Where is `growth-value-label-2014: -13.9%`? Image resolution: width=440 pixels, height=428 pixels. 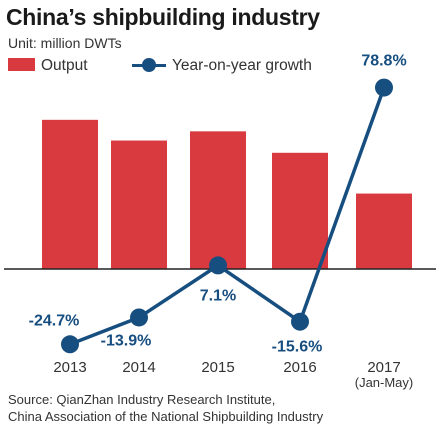
growth-value-label-2014: -13.9% is located at coordinates (126, 340).